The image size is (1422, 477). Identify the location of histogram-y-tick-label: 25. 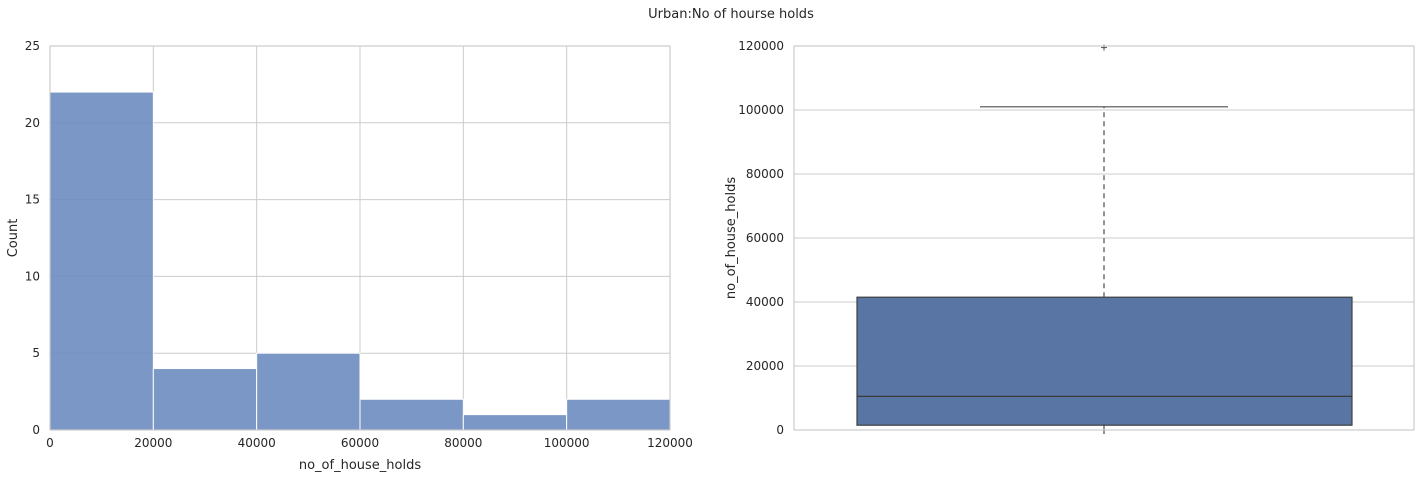
(32, 46).